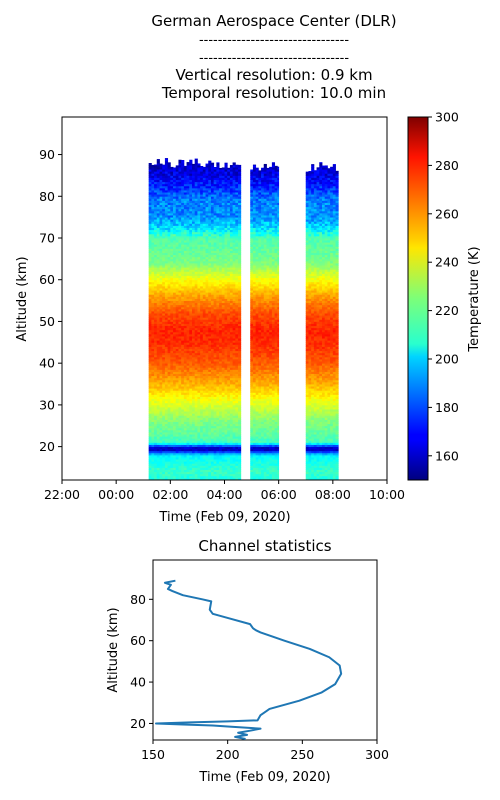 This screenshot has width=500, height=800. What do you see at coordinates (447, 455) in the screenshot?
I see `colorbar-tick-label: 160` at bounding box center [447, 455].